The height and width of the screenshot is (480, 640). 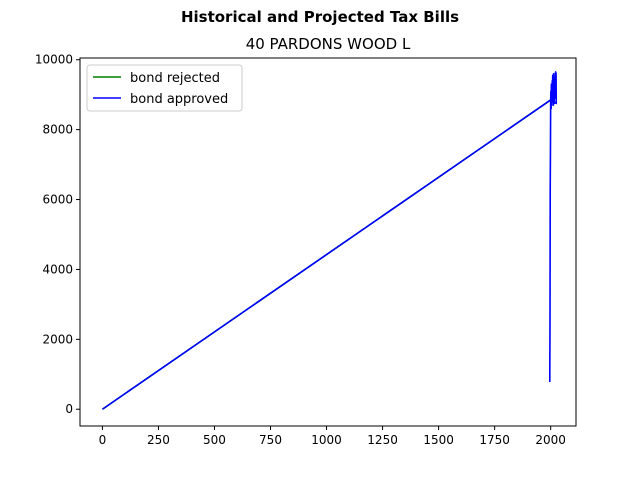 What do you see at coordinates (320, 17) in the screenshot?
I see `chart-suptitle: Historical and Projected Tax Bills` at bounding box center [320, 17].